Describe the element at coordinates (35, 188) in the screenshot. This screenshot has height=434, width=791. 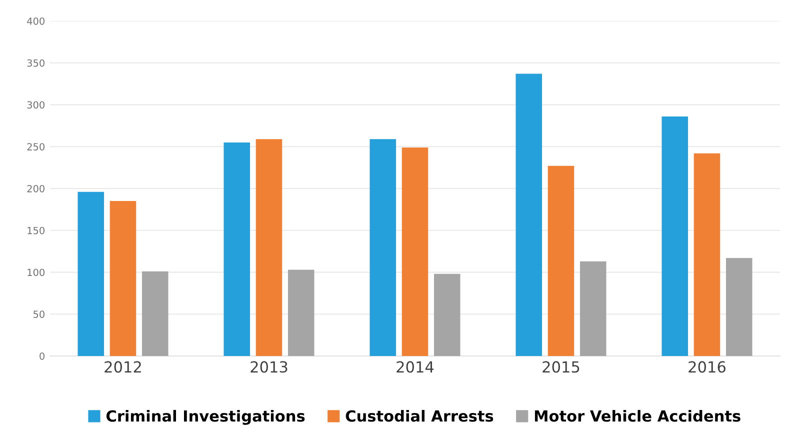
I see `y-tick-label: 200` at that location.